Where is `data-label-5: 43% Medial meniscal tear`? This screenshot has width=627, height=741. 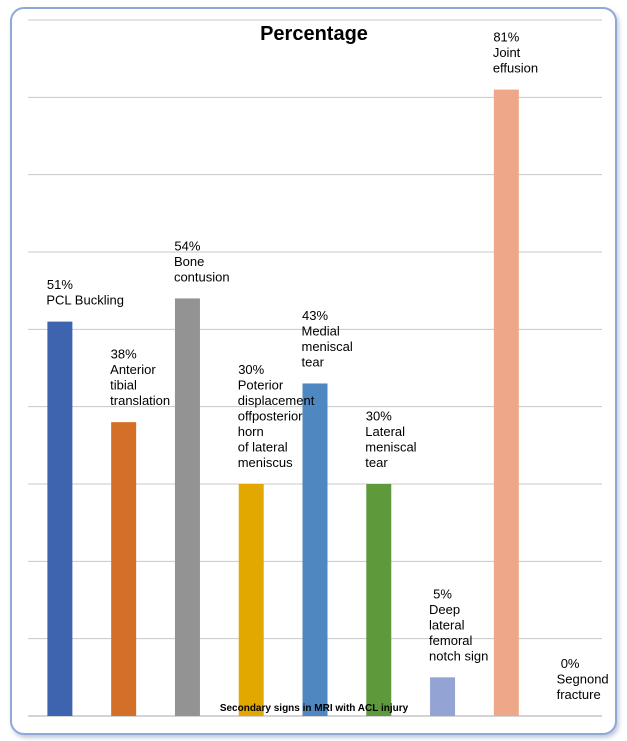
data-label-5: 43% Medial meniscal tear is located at coordinates (327, 339).